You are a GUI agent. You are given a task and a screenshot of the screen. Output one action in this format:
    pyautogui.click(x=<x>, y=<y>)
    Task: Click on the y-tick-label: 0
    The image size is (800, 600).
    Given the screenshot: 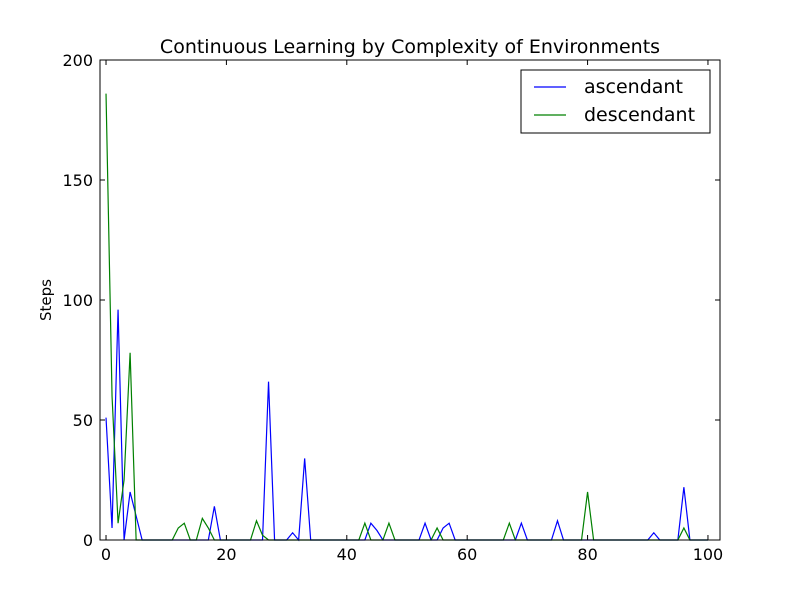 What is the action you would take?
    pyautogui.click(x=88, y=540)
    